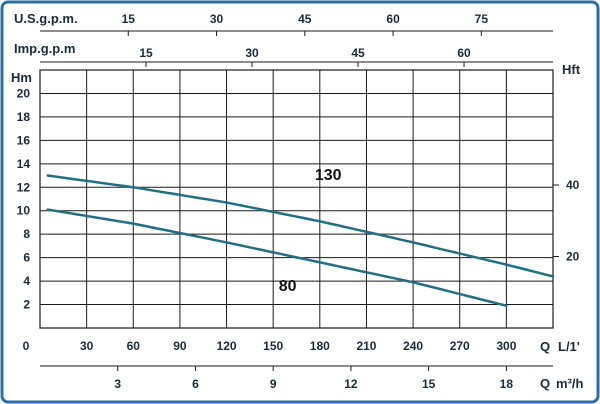  I want to click on flow-lmin-tick-label: 270, so click(460, 346).